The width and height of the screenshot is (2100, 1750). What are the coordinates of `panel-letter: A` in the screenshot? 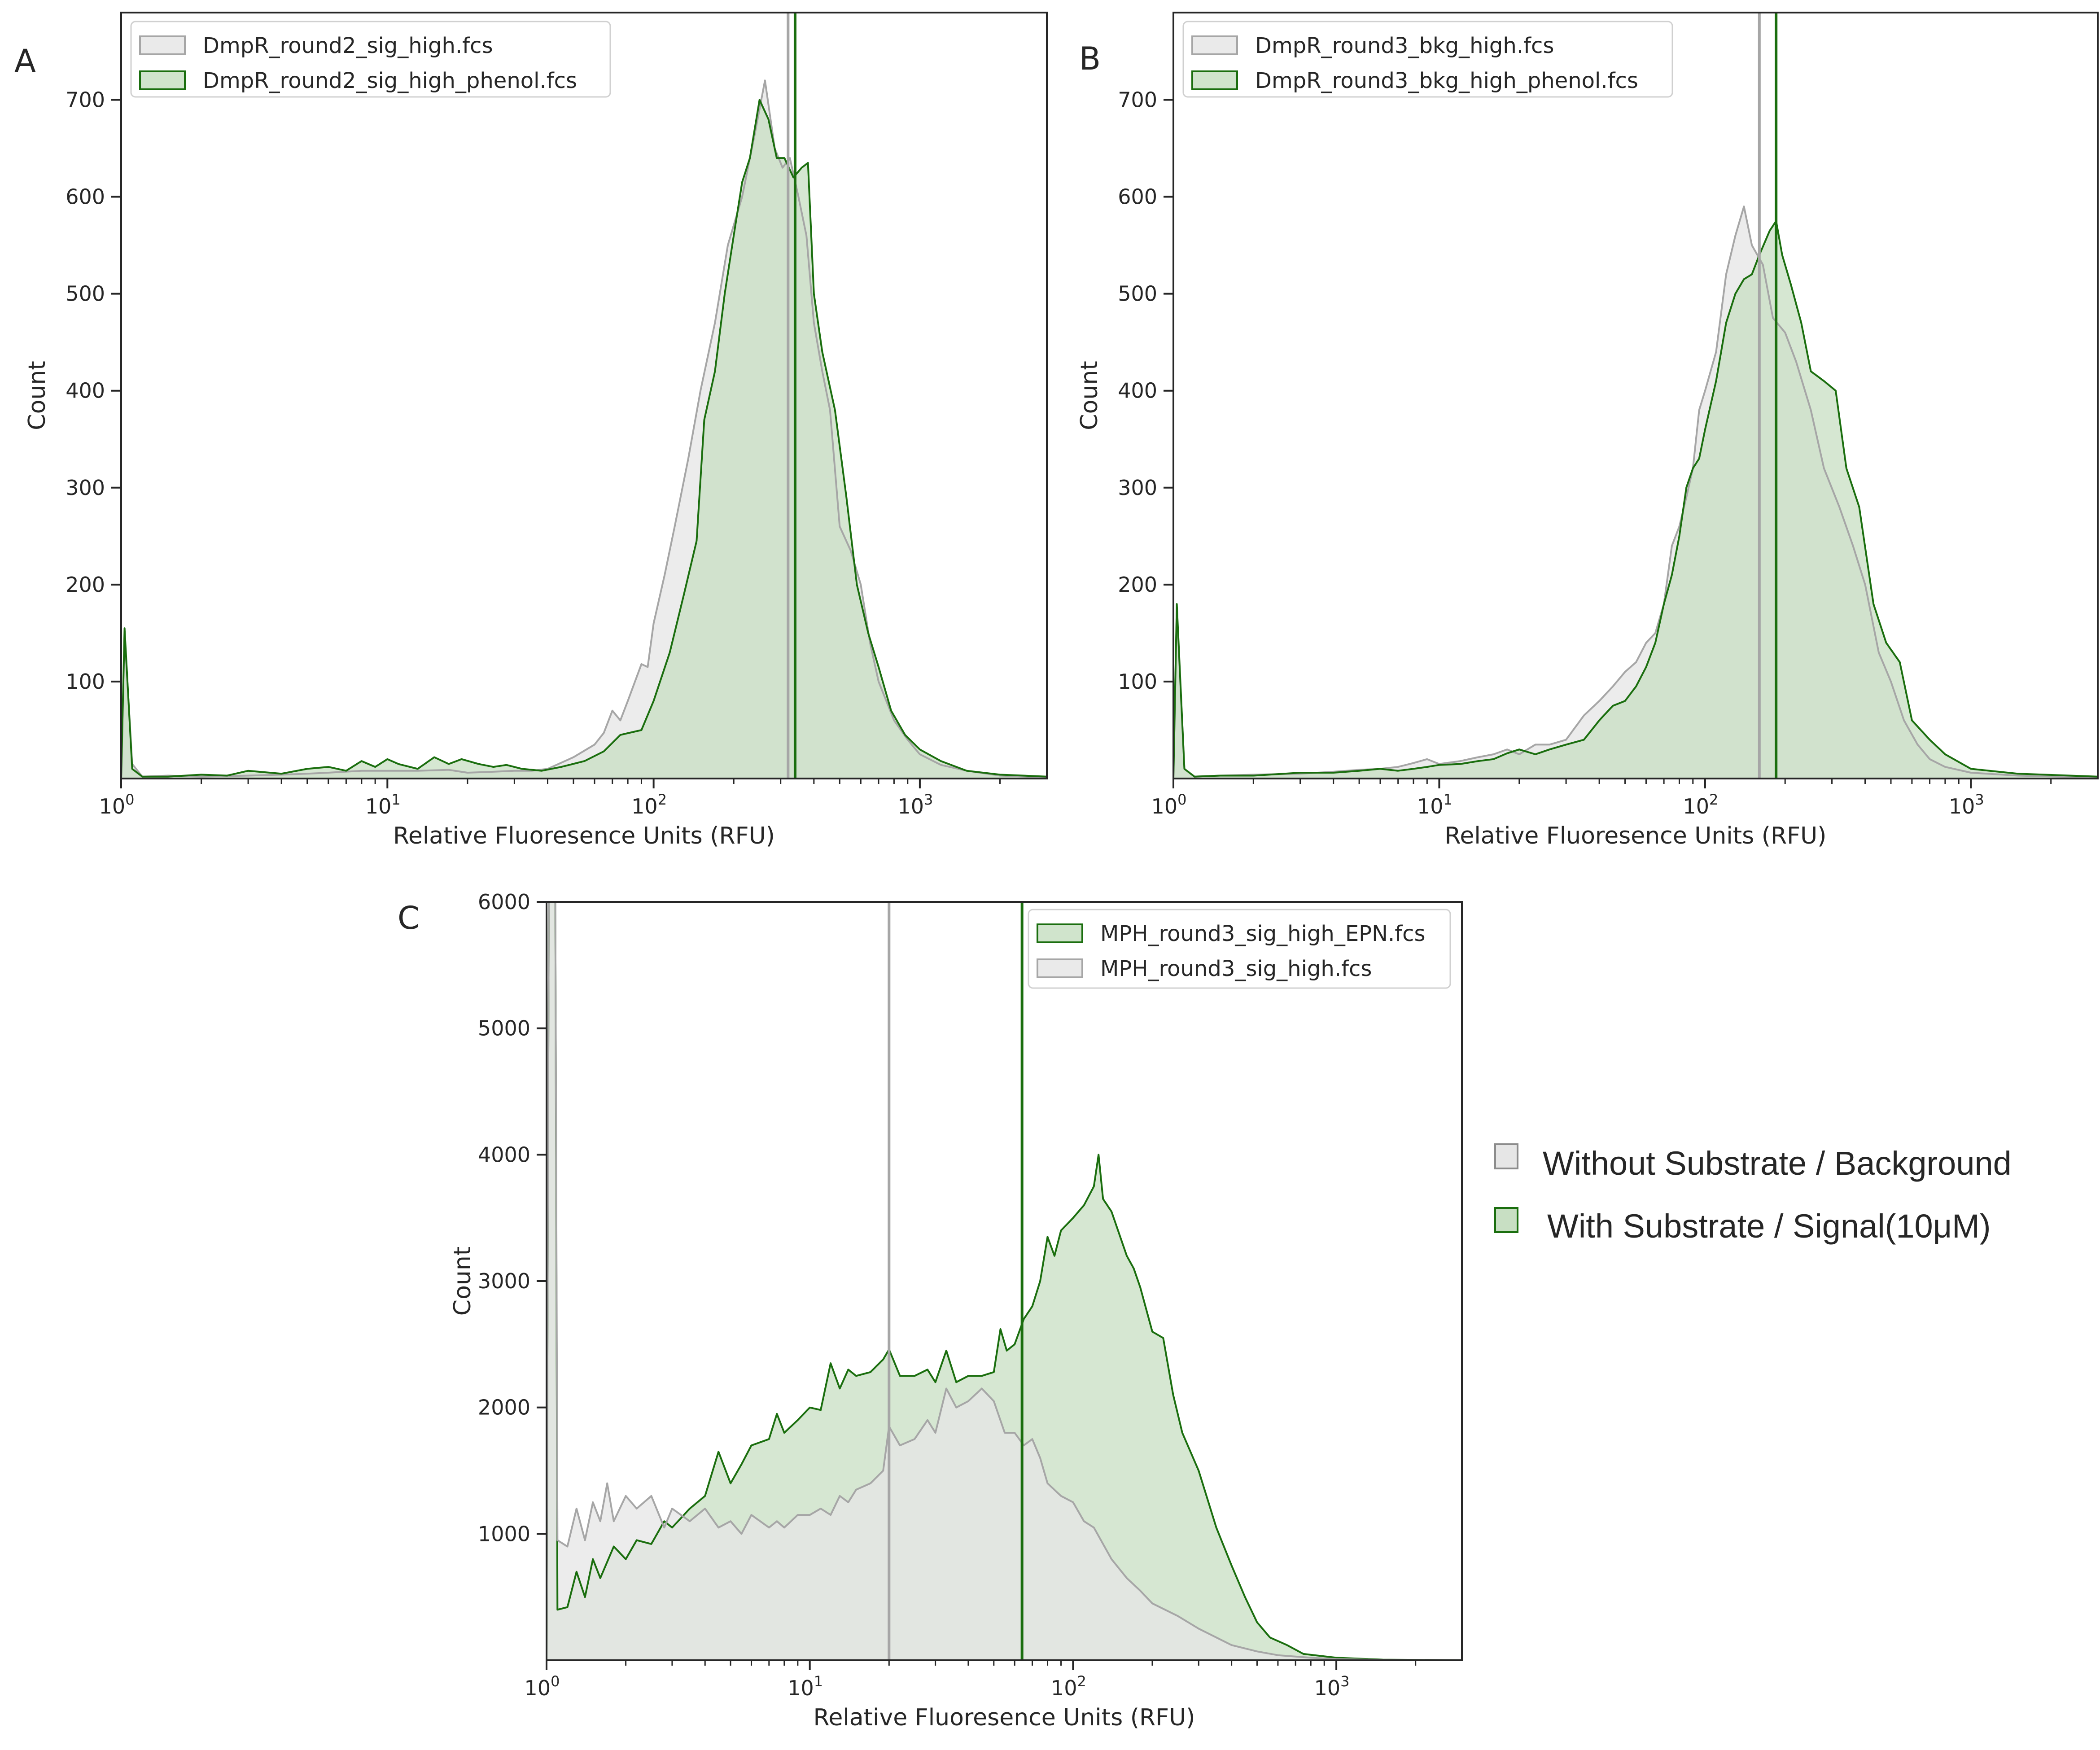 It's located at (25, 61).